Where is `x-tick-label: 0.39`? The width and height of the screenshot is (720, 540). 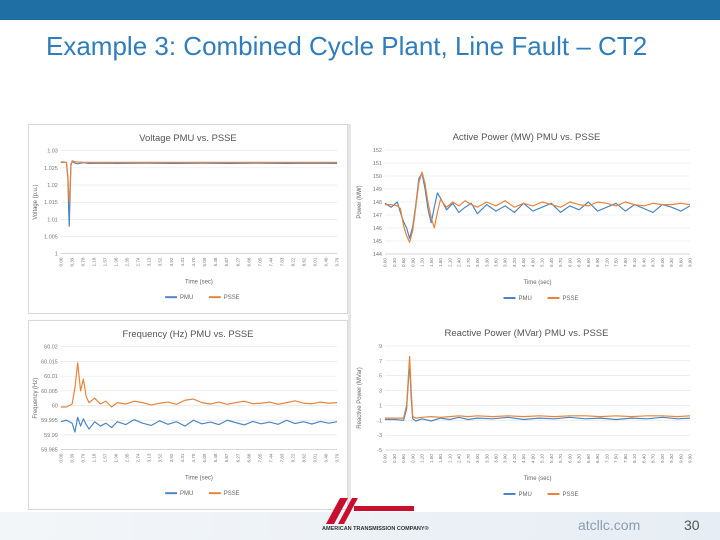
x-tick-label: 0.39 is located at coordinates (71, 457).